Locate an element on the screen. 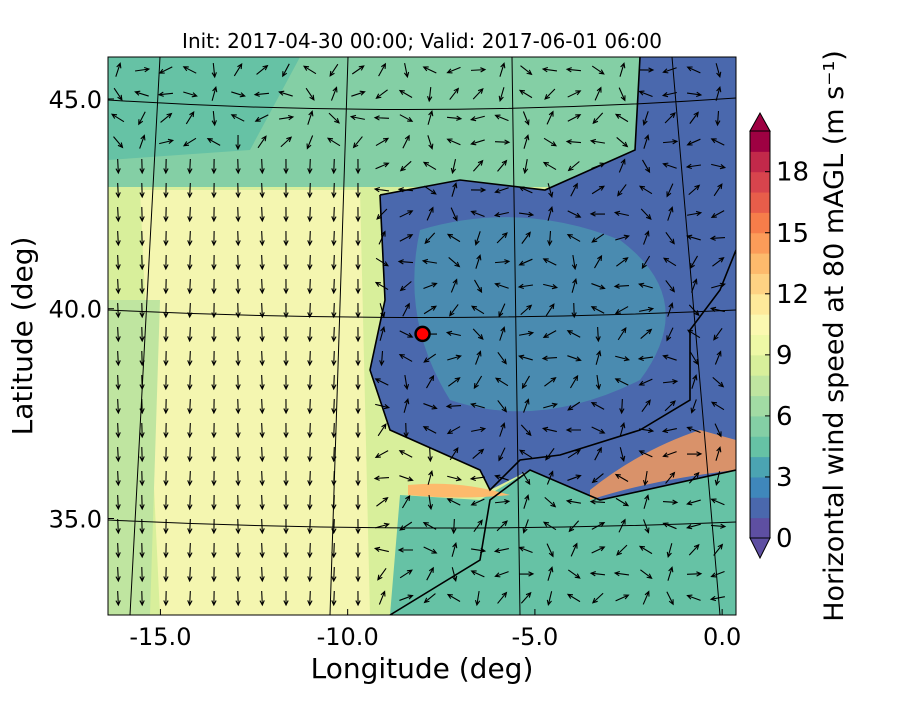 This screenshot has width=900, height=704. ocean-west is located at coordinates (134, 457).